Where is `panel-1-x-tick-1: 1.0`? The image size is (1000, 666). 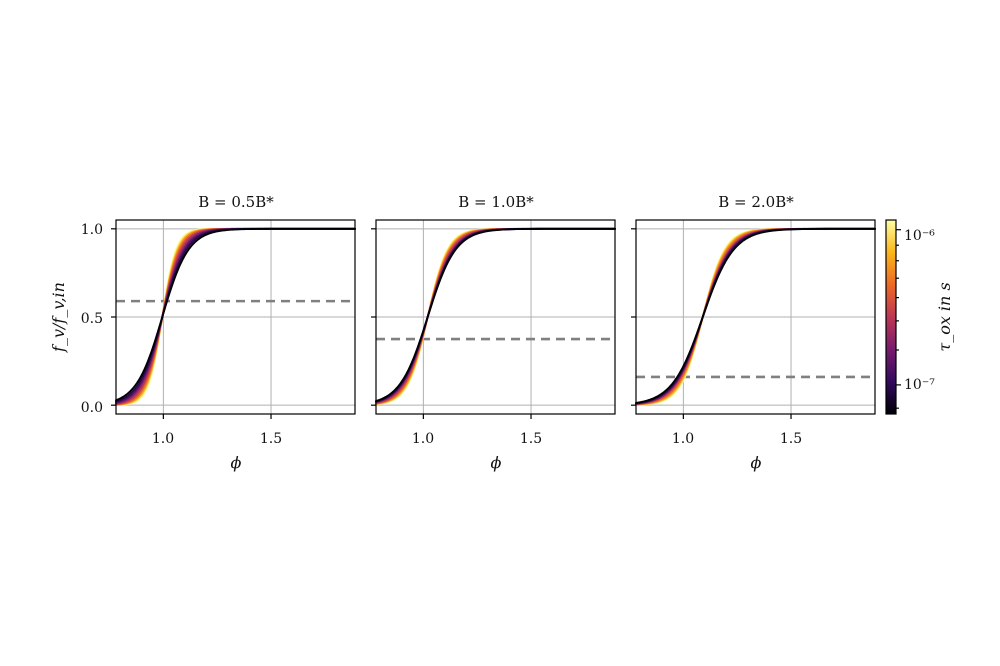 panel-1-x-tick-1: 1.0 is located at coordinates (163, 439).